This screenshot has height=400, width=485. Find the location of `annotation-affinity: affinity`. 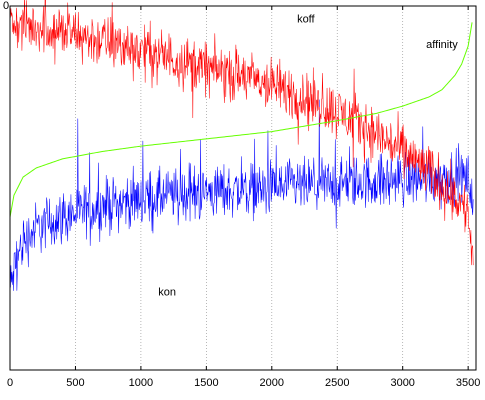

annotation-affinity: affinity is located at coordinates (442, 45).